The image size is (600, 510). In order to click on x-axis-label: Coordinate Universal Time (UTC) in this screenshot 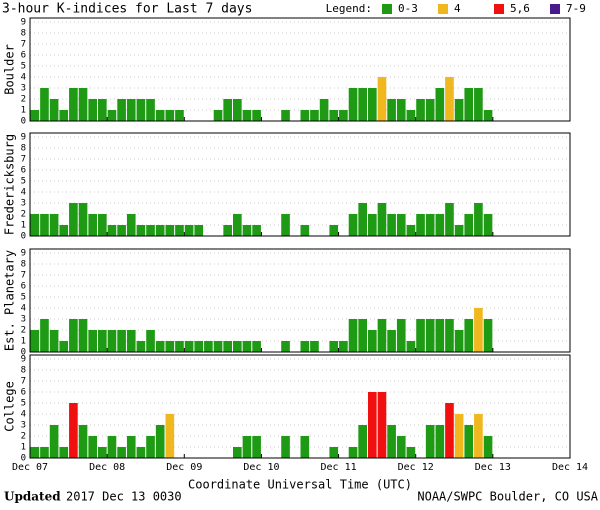, I will do `click(300, 485)`.